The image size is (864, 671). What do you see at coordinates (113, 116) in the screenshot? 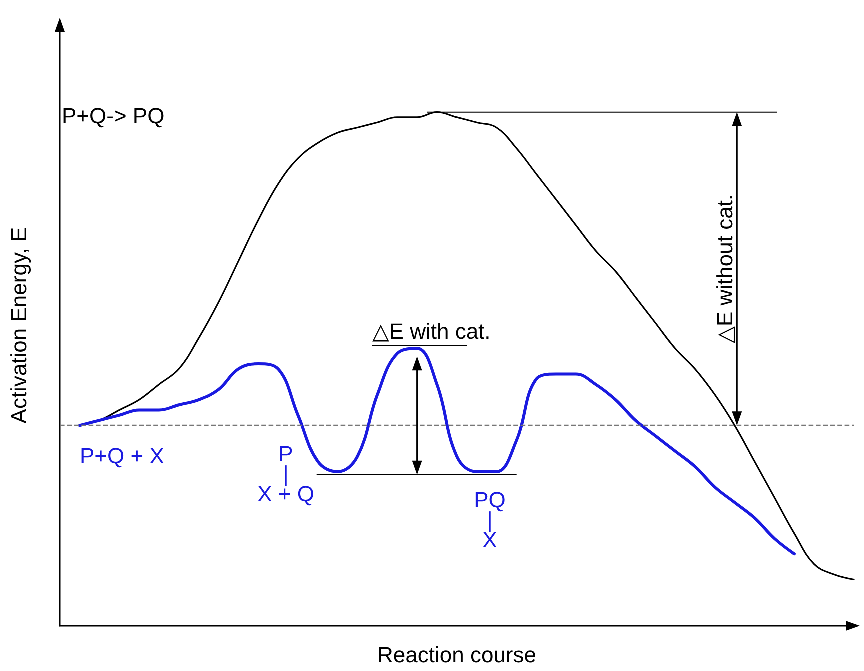
I see `annotation: P+Q-> PQ` at bounding box center [113, 116].